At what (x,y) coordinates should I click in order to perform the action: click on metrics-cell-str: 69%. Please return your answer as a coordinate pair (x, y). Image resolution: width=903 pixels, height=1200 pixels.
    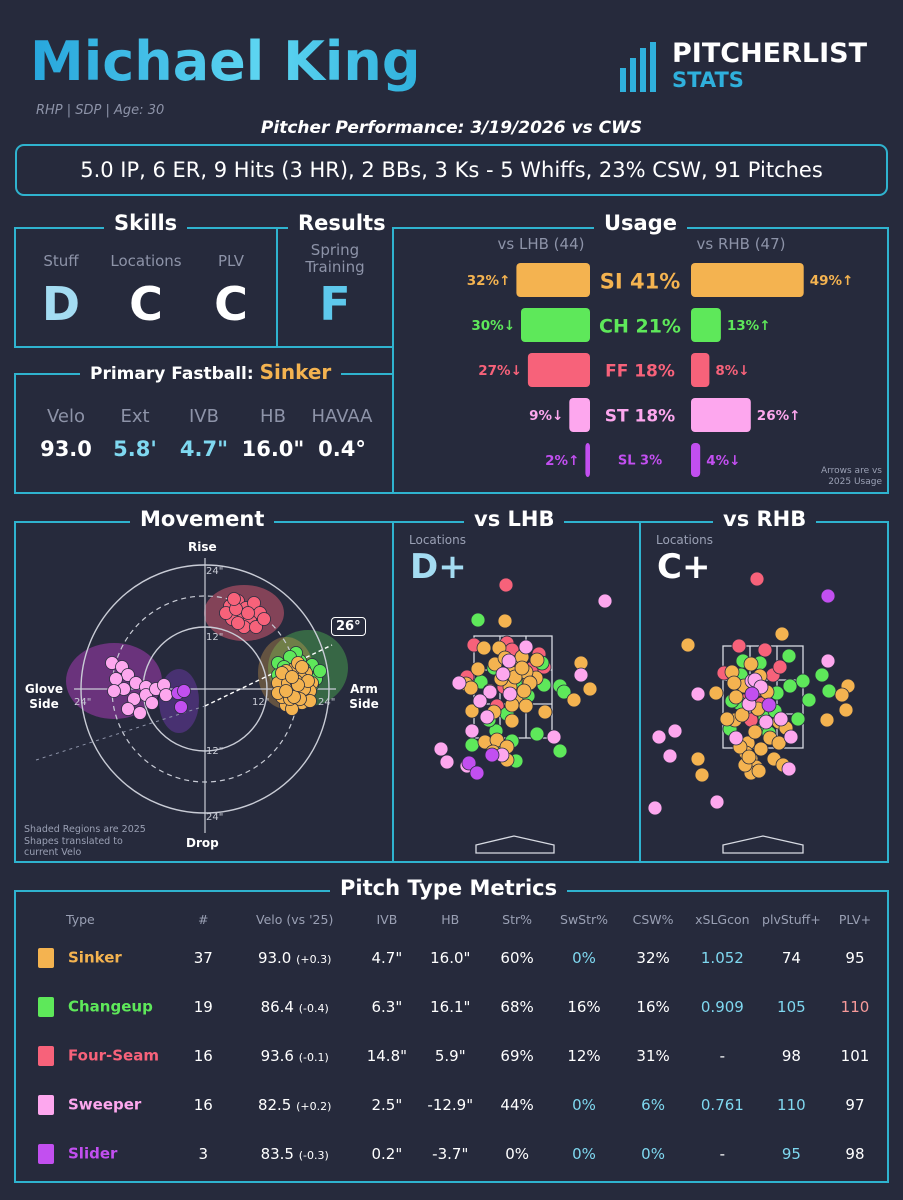
    Looking at the image, I should click on (517, 1055).